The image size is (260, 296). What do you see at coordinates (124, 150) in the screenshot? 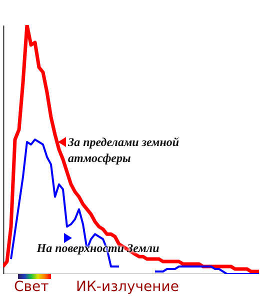
I see `annotation: За пределами земной атмосферы` at bounding box center [124, 150].